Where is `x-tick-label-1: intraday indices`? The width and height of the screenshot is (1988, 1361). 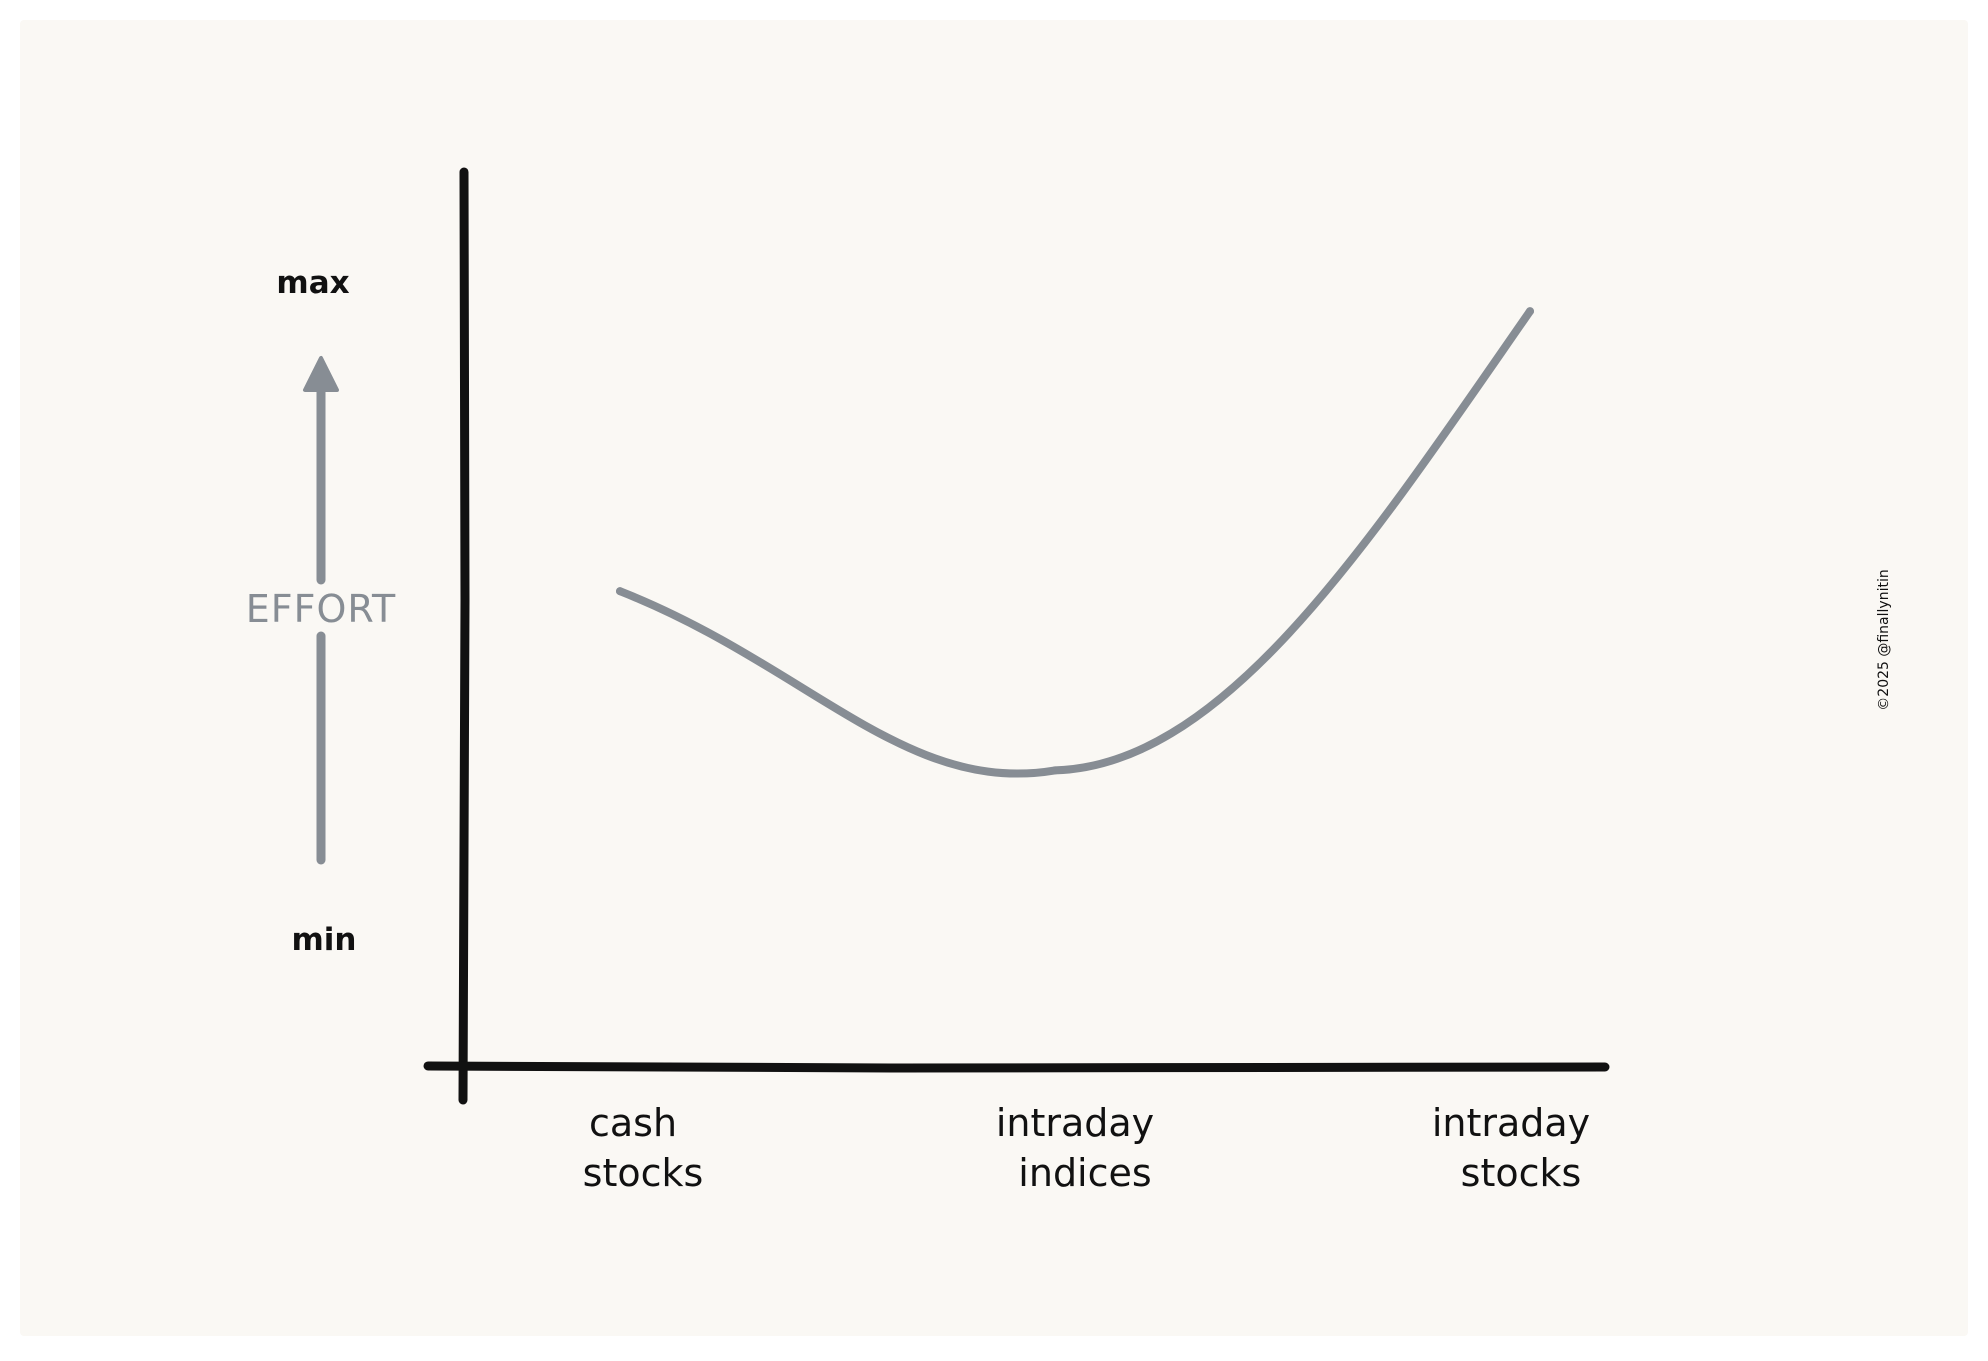
x-tick-label-1: intraday indices is located at coordinates (1075, 1148).